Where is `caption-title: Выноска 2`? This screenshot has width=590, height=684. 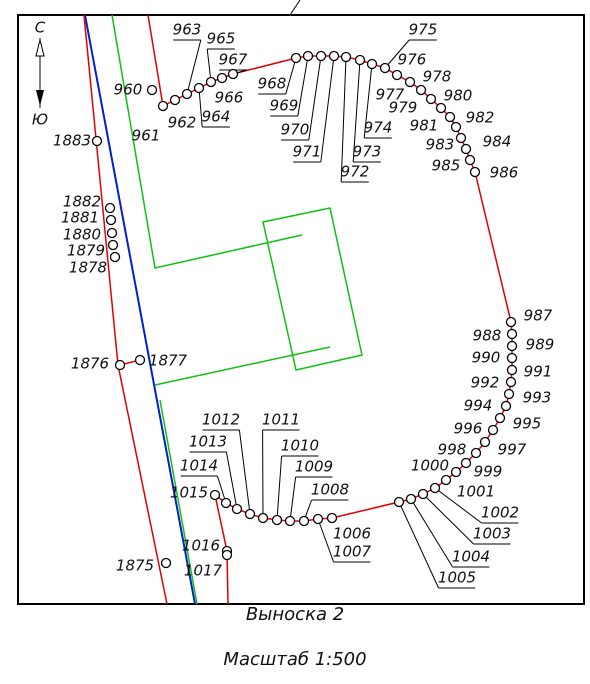
caption-title: Выноска 2 is located at coordinates (295, 614).